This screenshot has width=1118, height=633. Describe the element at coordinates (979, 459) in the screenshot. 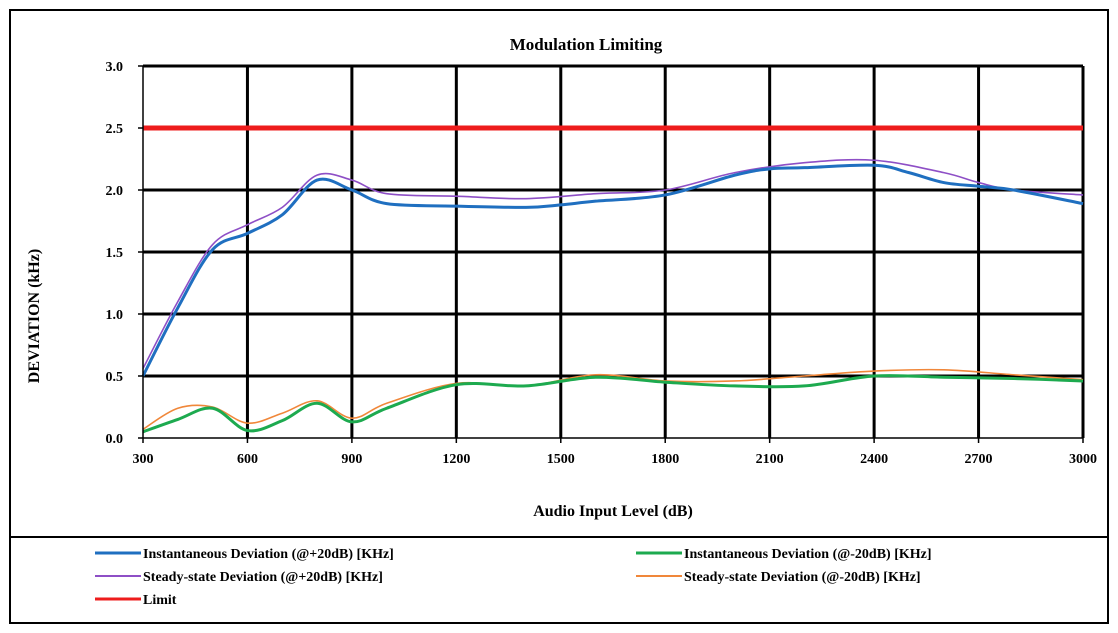

I see `x-tick-label: 2700` at that location.